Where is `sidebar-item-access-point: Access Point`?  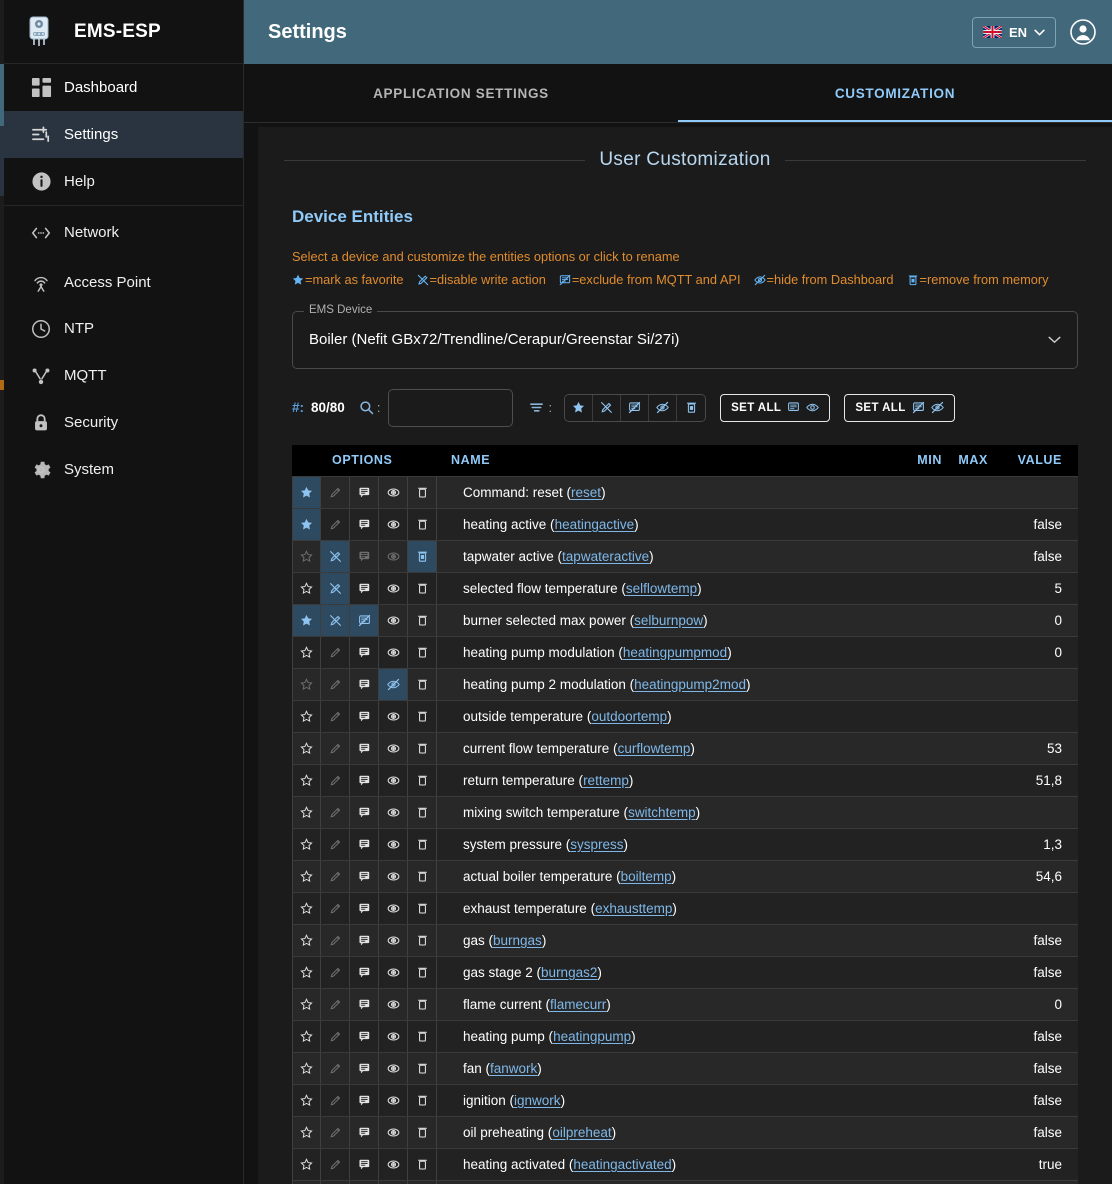 sidebar-item-access-point: Access Point is located at coordinates (123, 282).